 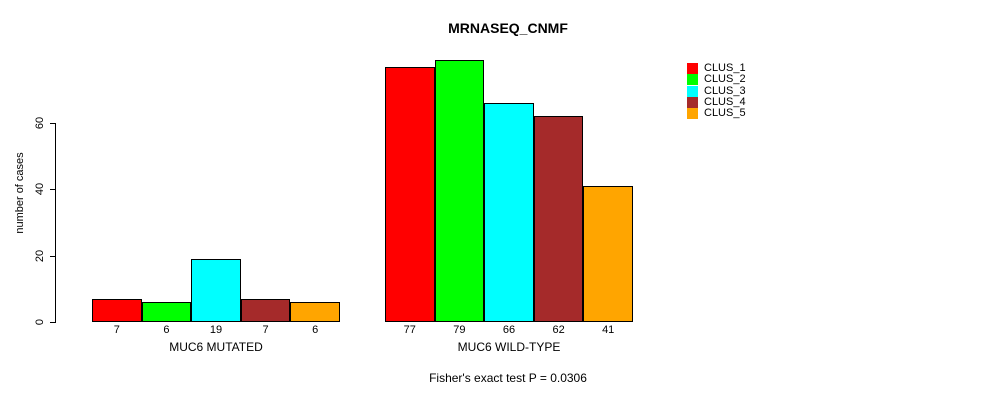 I want to click on bar-clus-4-muc6-mutated, so click(x=265, y=310).